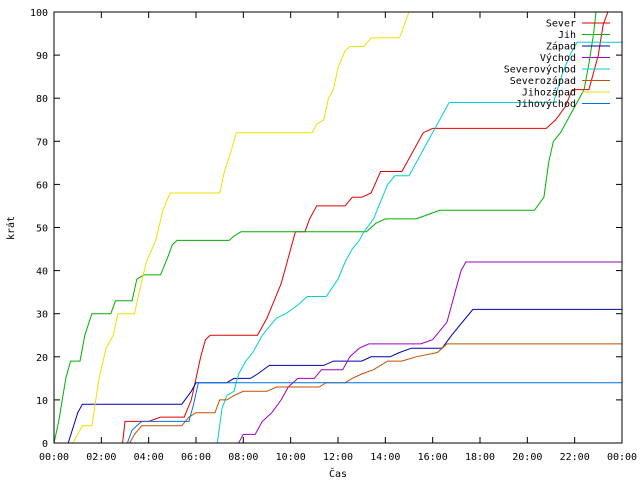  Describe the element at coordinates (39, 13) in the screenshot. I see `y-tick-label: 100` at that location.